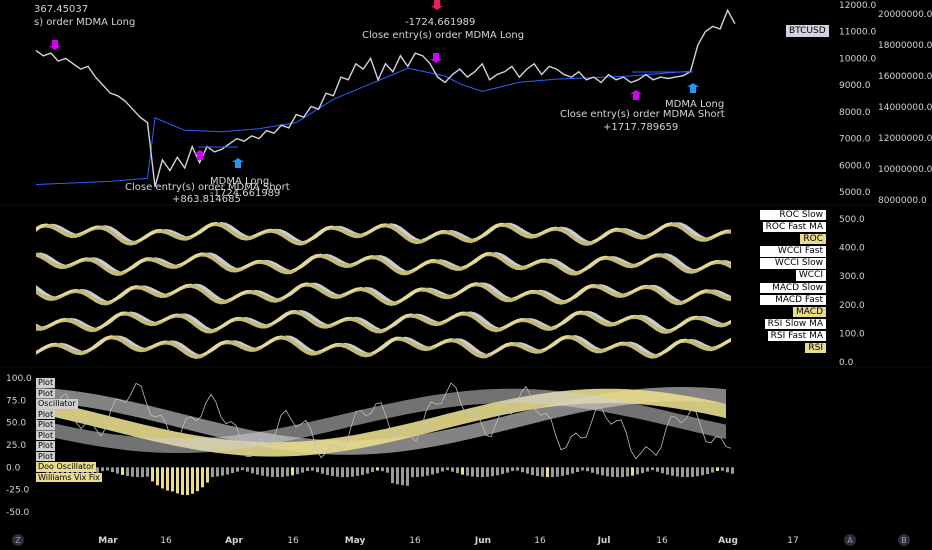 Image resolution: width=932 pixels, height=550 pixels. Describe the element at coordinates (905, 15) in the screenshot. I see `volume-axis-tick: 20000000.0` at that location.